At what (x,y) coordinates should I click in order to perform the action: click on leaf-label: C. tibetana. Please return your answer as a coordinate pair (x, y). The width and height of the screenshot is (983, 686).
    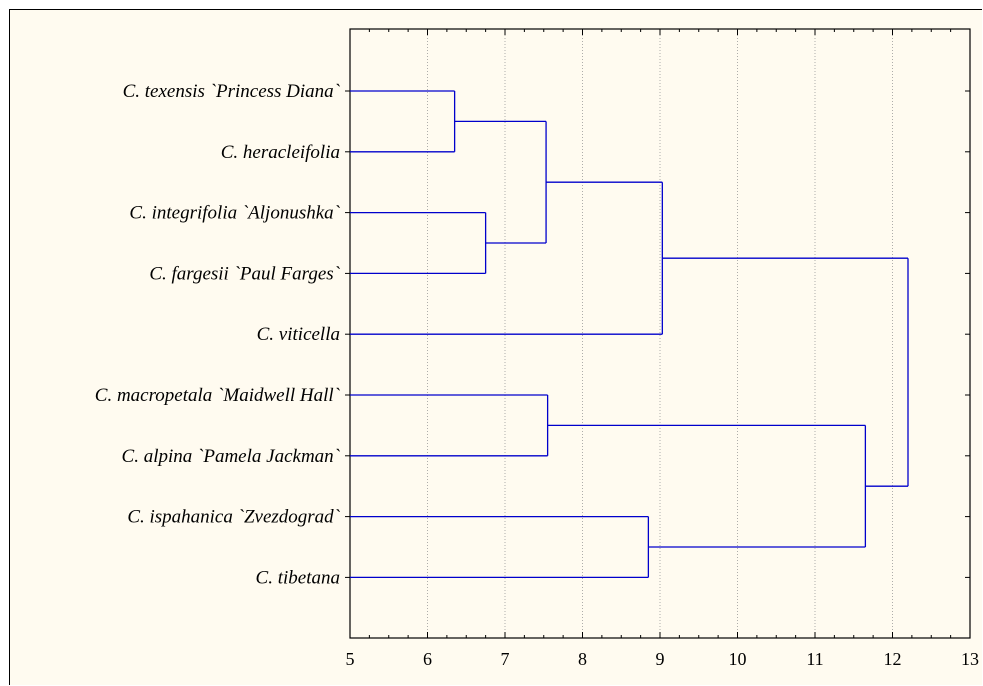
    Looking at the image, I should click on (298, 577).